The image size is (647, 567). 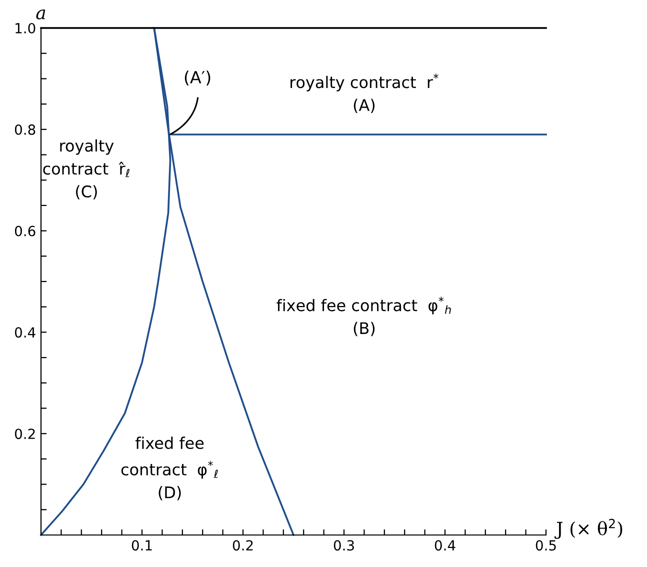 I want to click on text: royalty contract r$^{*}$ (A), so click(x=364, y=94).